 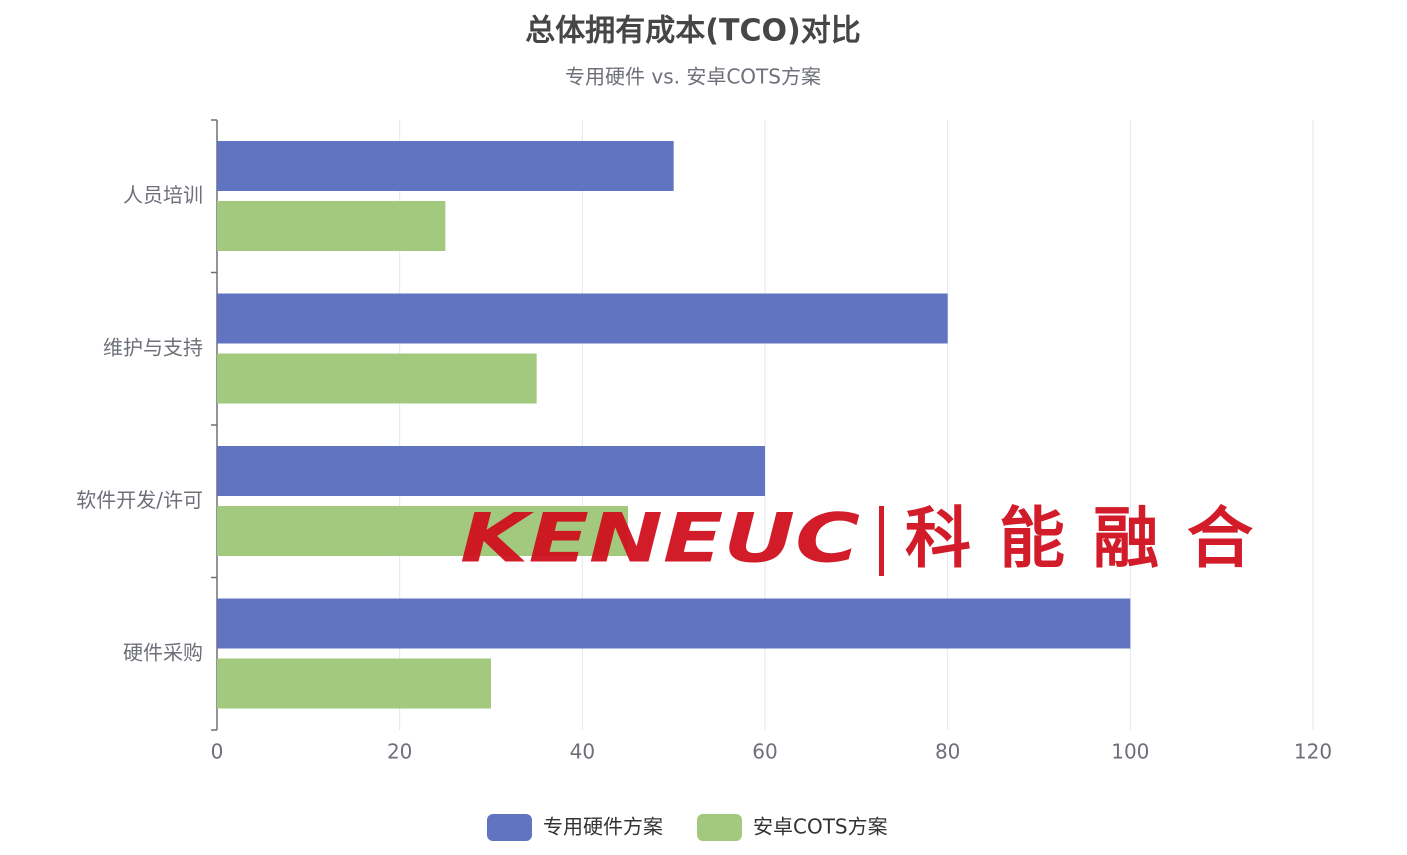 What do you see at coordinates (1130, 752) in the screenshot?
I see `x-tick-label: 100` at bounding box center [1130, 752].